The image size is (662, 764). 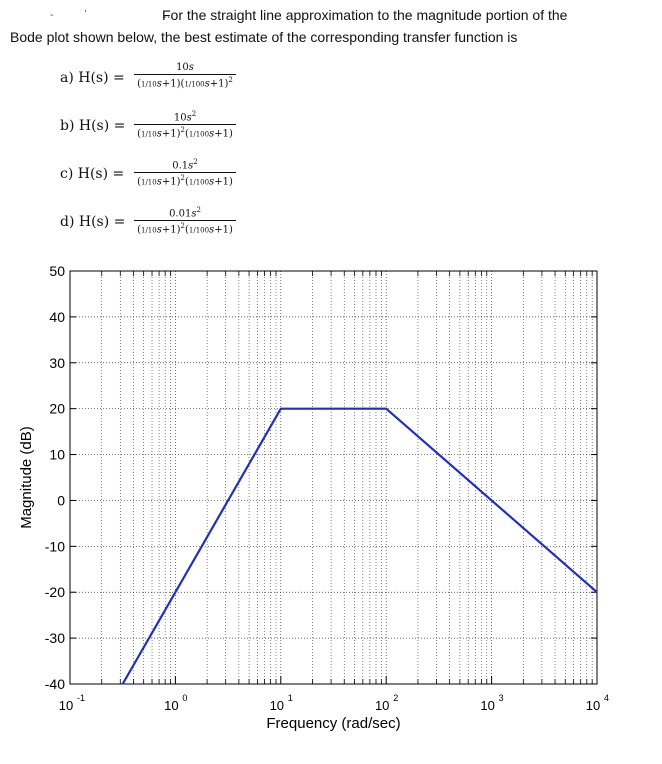 I want to click on x-tick-exponent: 1, so click(x=290, y=698).